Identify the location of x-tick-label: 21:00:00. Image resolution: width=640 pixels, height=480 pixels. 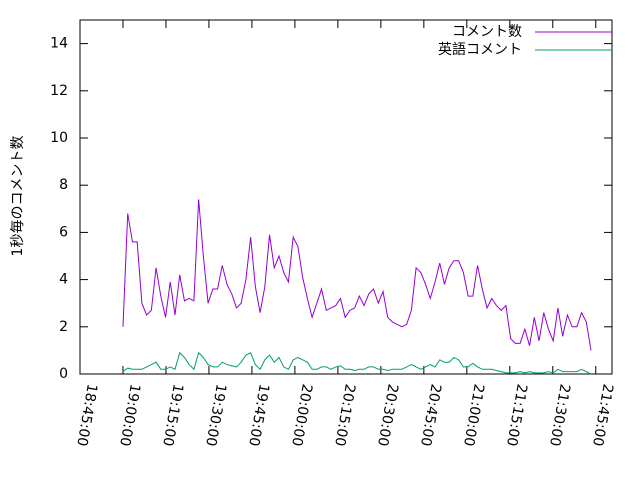
(473, 415).